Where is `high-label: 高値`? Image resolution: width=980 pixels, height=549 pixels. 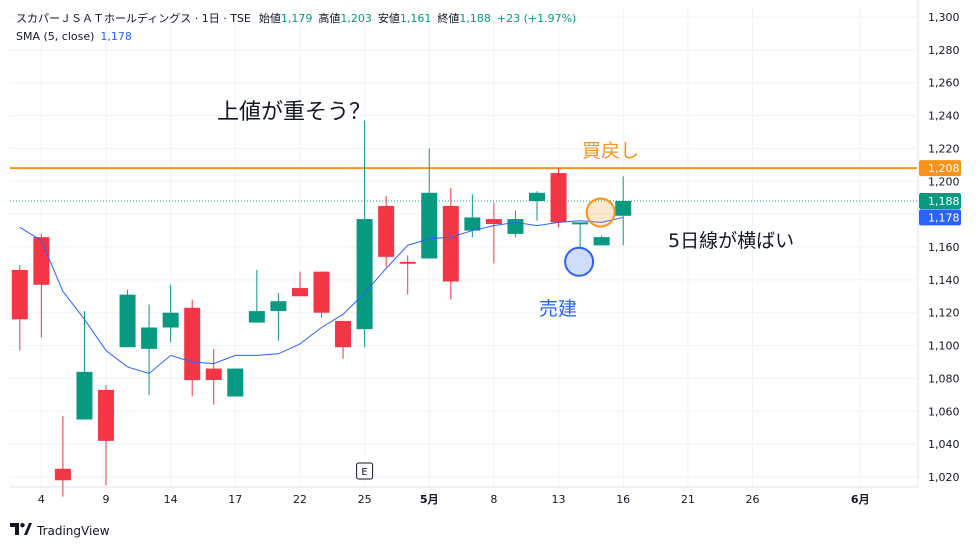 high-label: 高値 is located at coordinates (329, 18).